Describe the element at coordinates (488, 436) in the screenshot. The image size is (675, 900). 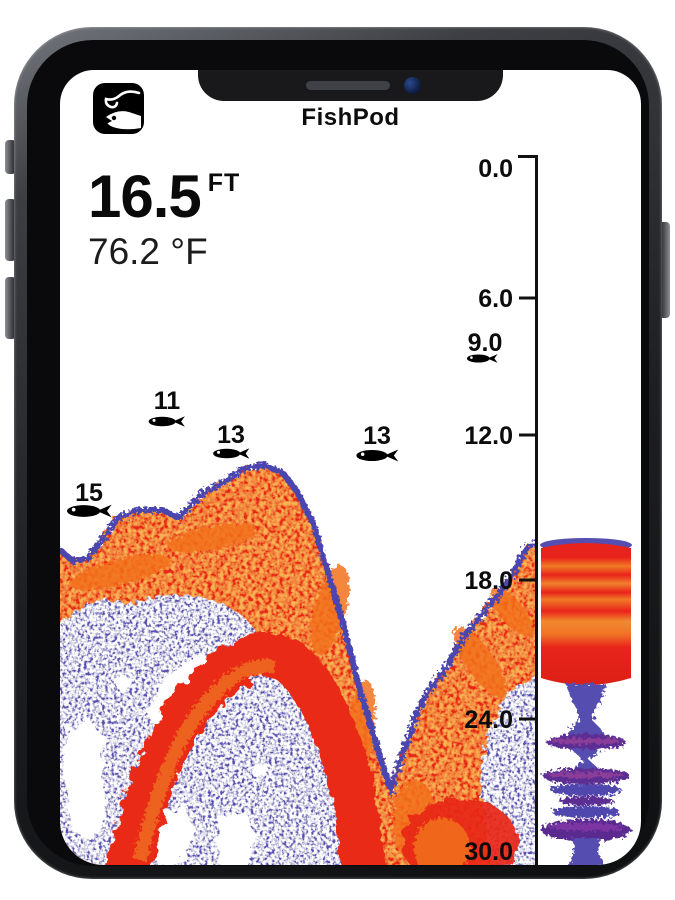
I see `axis-label-12: 12.0` at that location.